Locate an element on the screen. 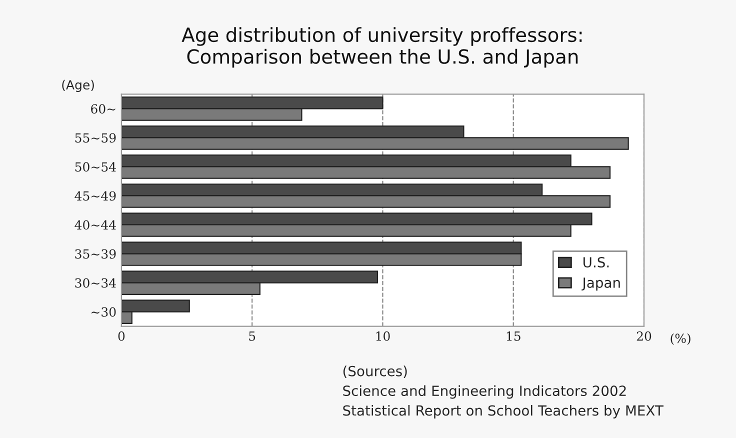 Image resolution: width=736 pixels, height=438 pixels. y-tick-label: 45~49 is located at coordinates (95, 196).